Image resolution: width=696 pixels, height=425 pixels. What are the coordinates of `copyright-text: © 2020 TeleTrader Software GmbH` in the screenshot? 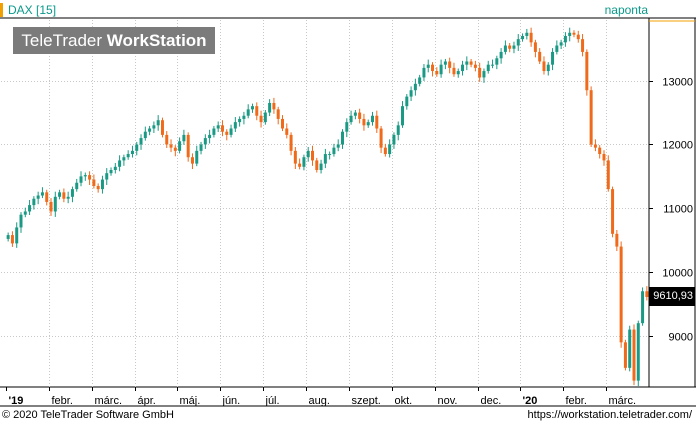 It's located at (88, 415).